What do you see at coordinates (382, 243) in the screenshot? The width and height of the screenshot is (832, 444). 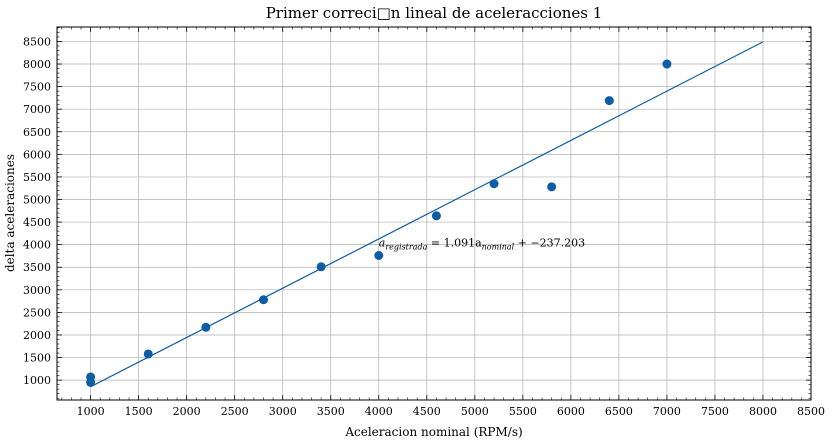 I see `annot-main: a` at bounding box center [382, 243].